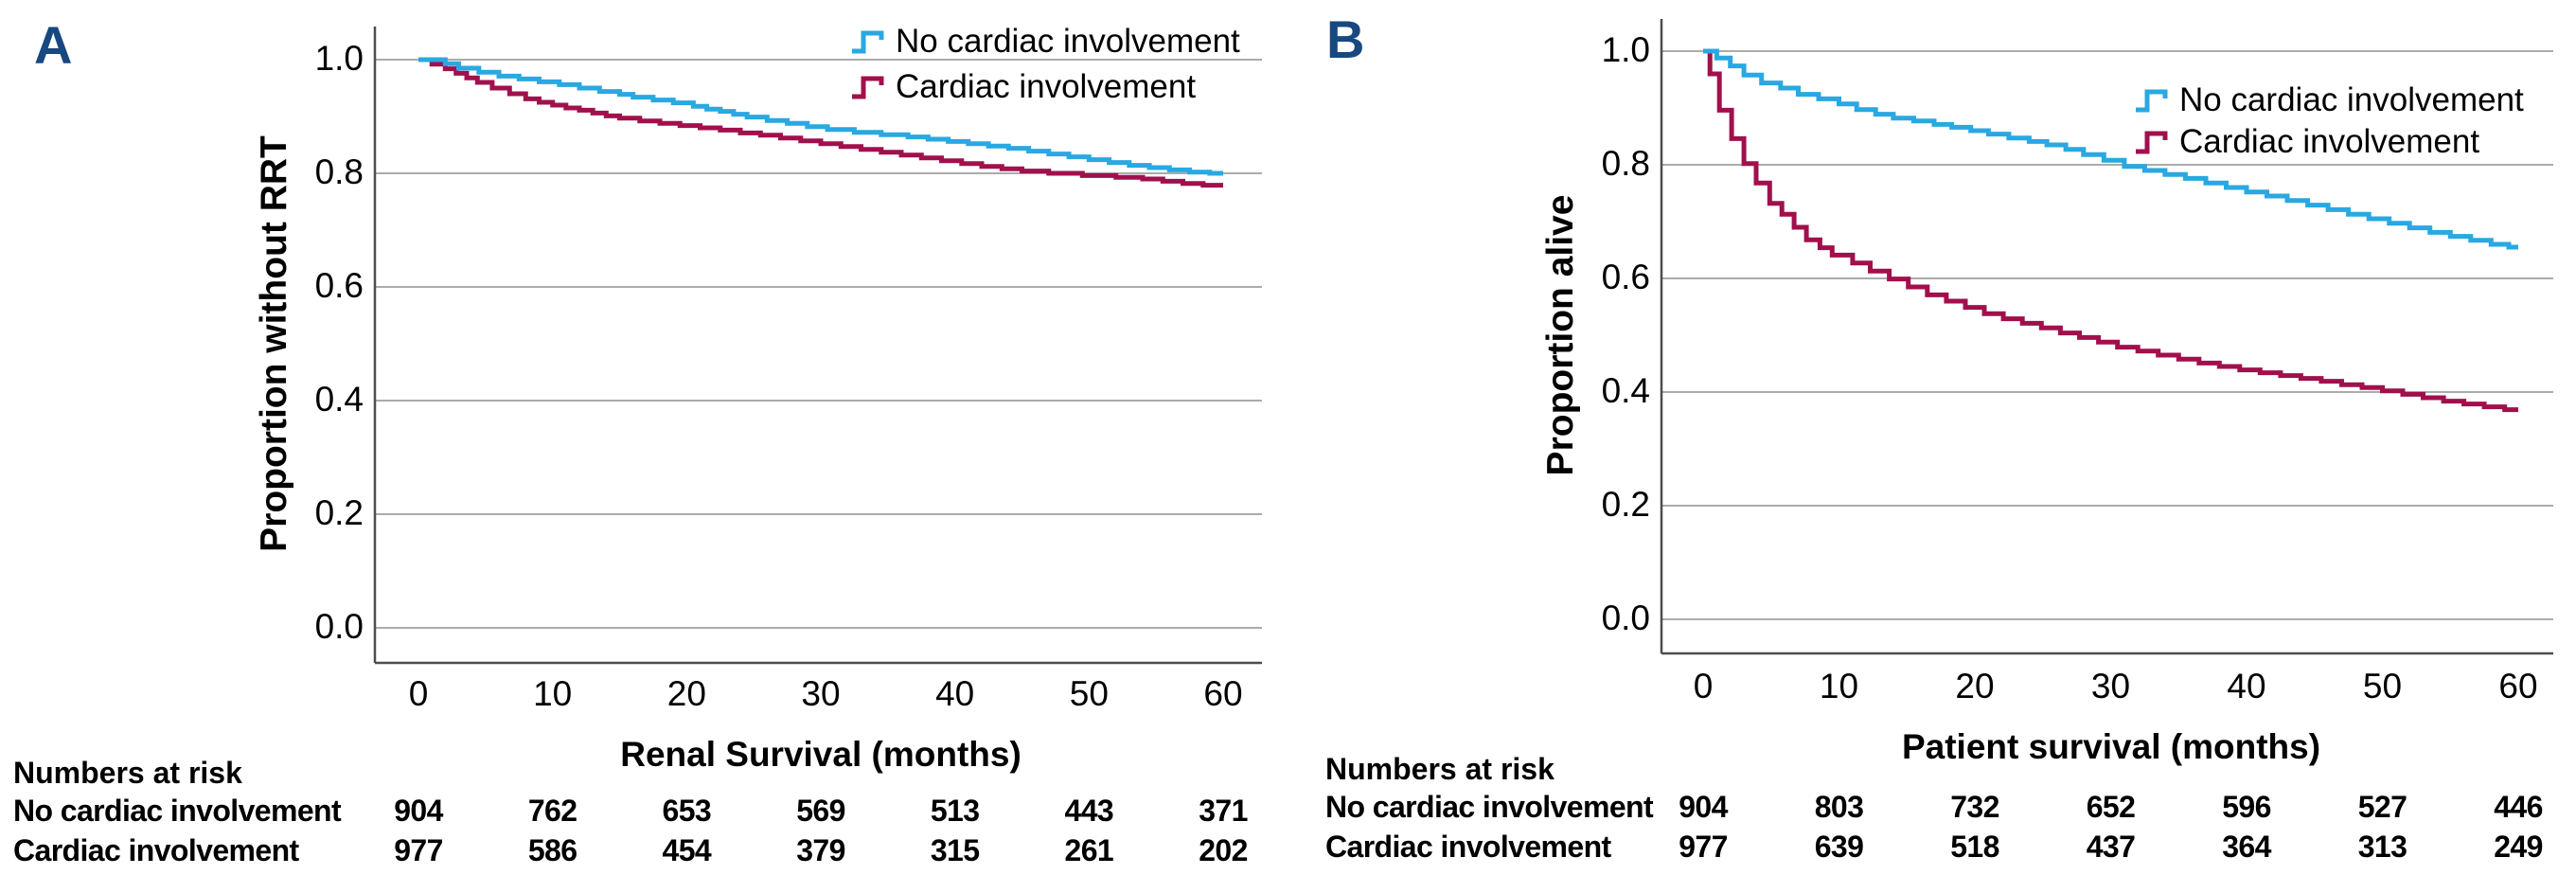 This screenshot has height=875, width=2576. I want to click on risk-count: 379, so click(820, 850).